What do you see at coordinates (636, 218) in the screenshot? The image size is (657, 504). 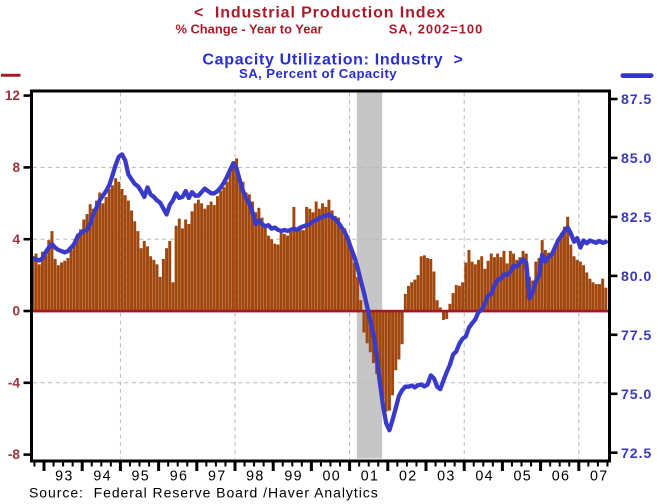 I see `svg-text: 82.5` at bounding box center [636, 218].